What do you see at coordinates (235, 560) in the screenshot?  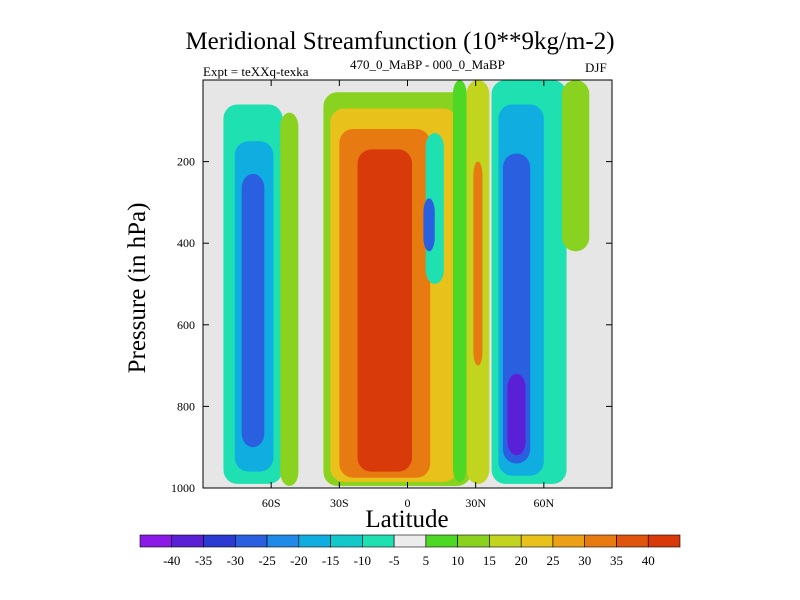 I see `colorbar-label: -30` at bounding box center [235, 560].